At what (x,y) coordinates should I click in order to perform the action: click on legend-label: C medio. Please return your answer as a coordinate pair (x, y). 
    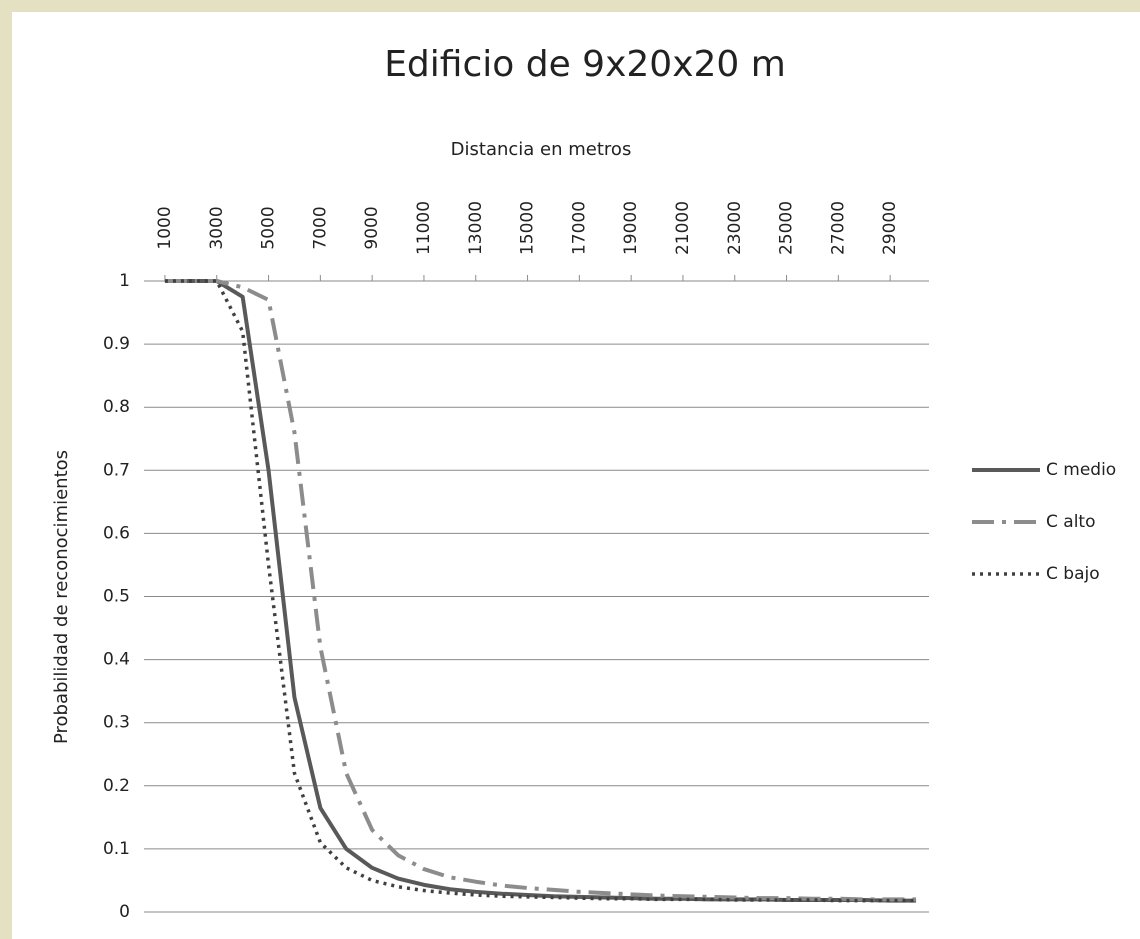
    Looking at the image, I should click on (1081, 470).